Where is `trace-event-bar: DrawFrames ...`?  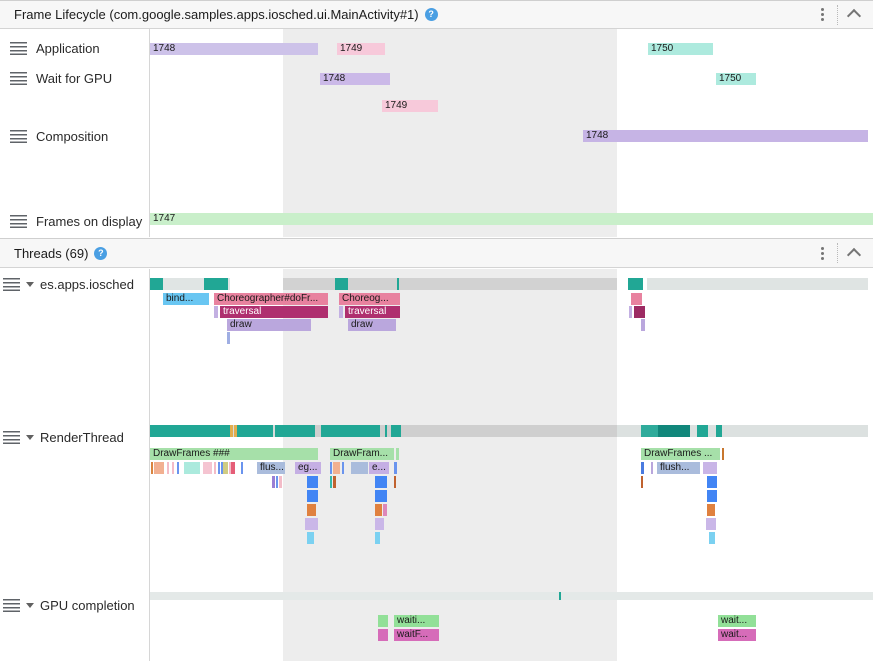 trace-event-bar: DrawFrames ... is located at coordinates (680, 454).